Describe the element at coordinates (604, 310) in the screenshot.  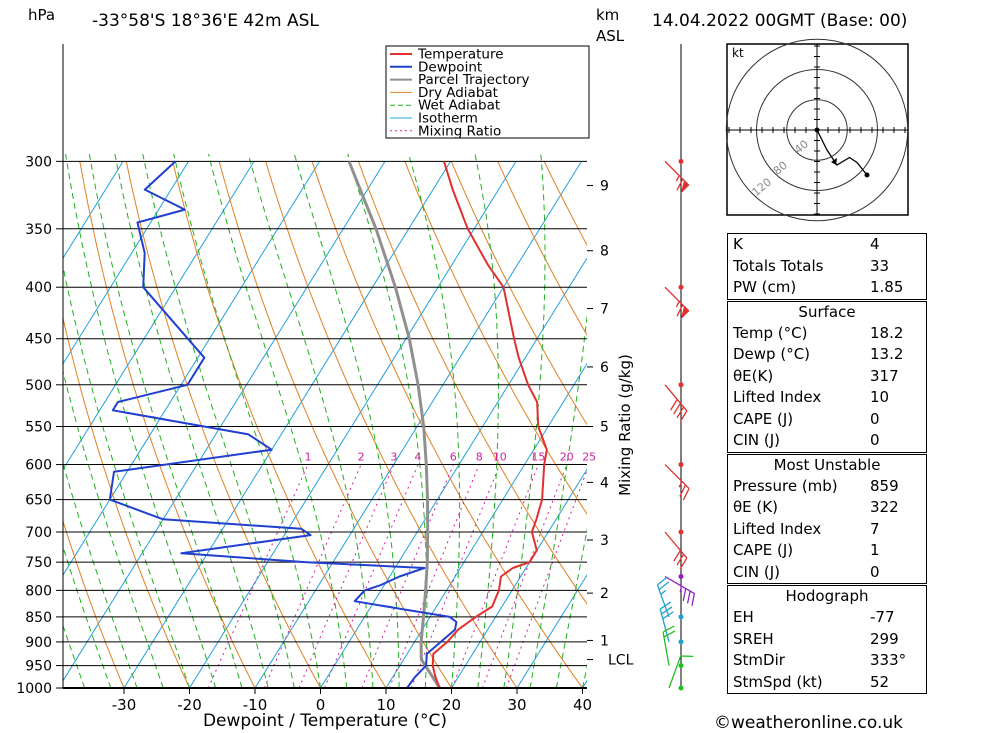
I see `km-tick-label: 7` at that location.